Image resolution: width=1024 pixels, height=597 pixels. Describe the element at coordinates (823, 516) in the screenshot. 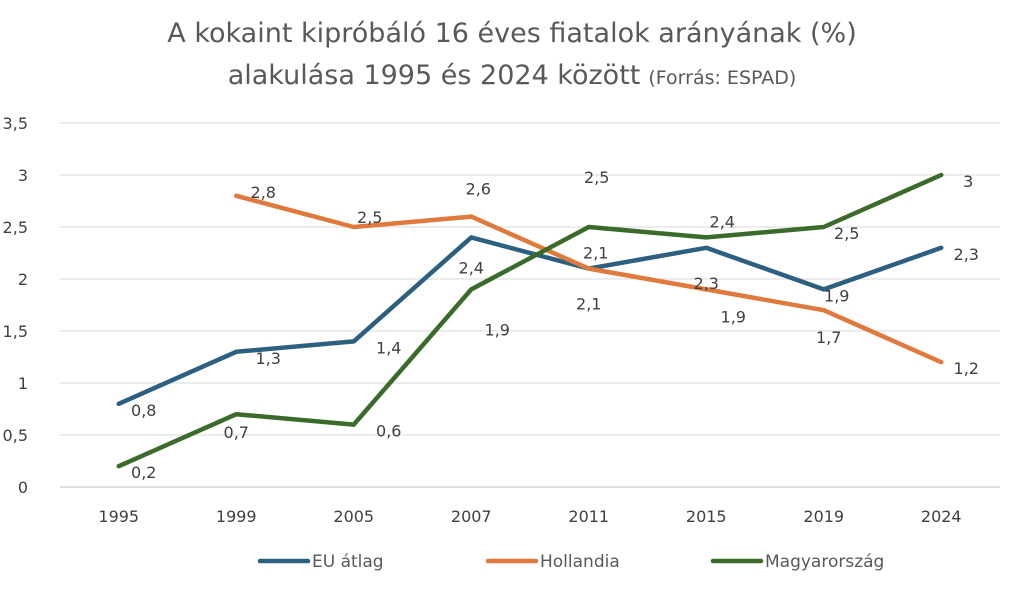

I see `x-tick-label: 2019` at that location.